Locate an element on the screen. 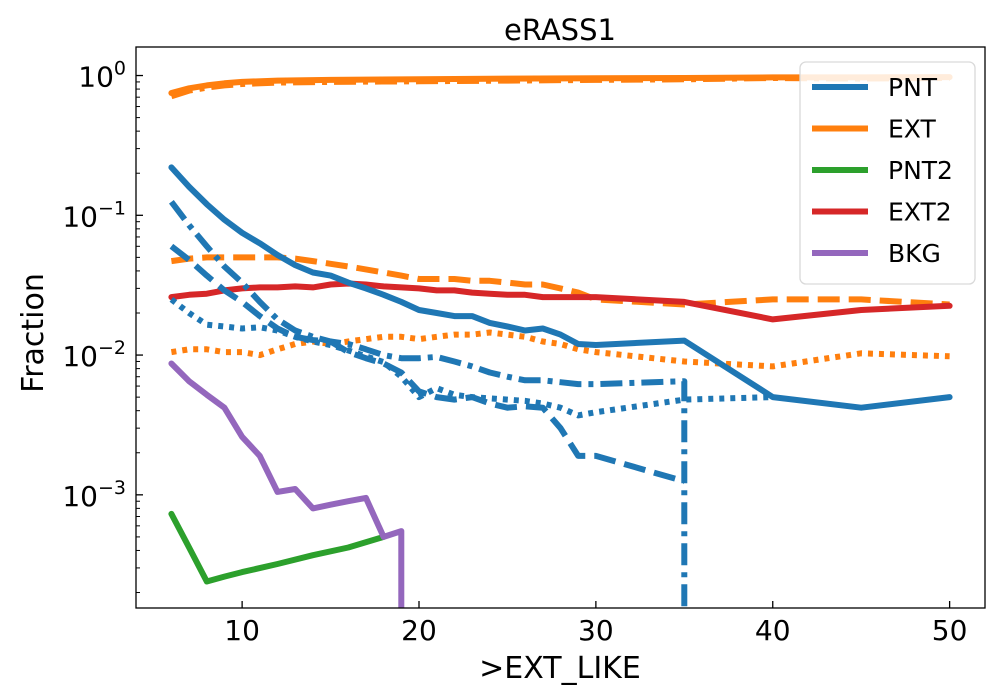 This screenshot has width=1000, height=700. series-line-ext2-solid is located at coordinates (560, 301).